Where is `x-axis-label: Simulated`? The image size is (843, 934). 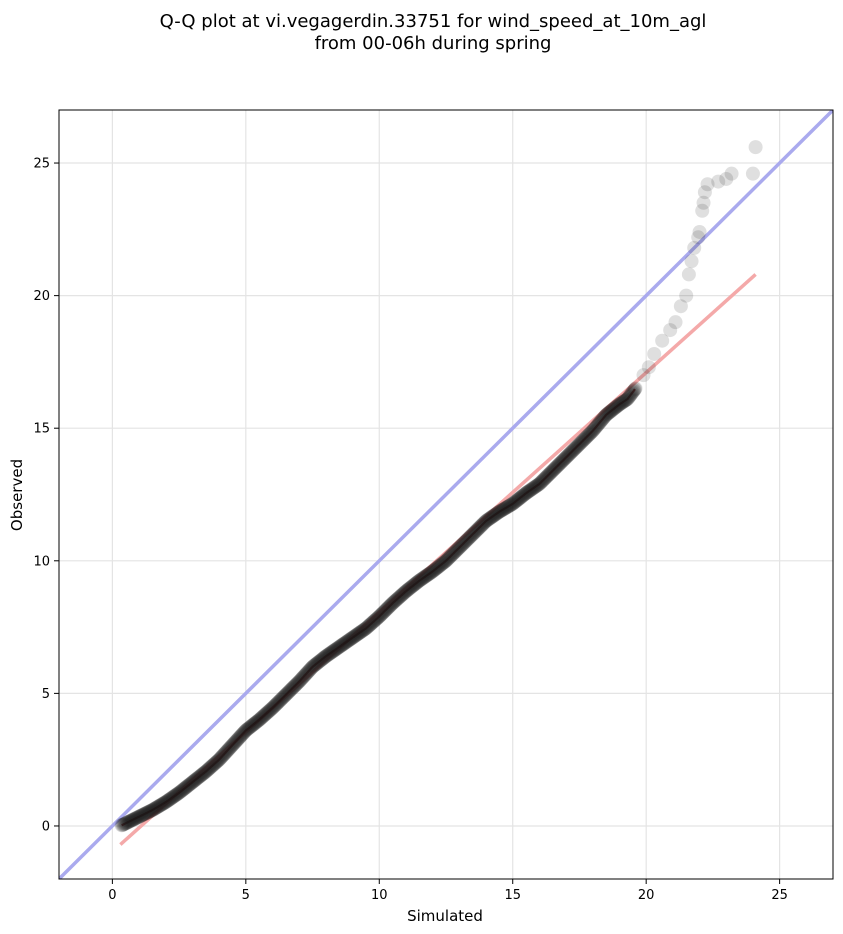 x-axis-label: Simulated is located at coordinates (445, 916).